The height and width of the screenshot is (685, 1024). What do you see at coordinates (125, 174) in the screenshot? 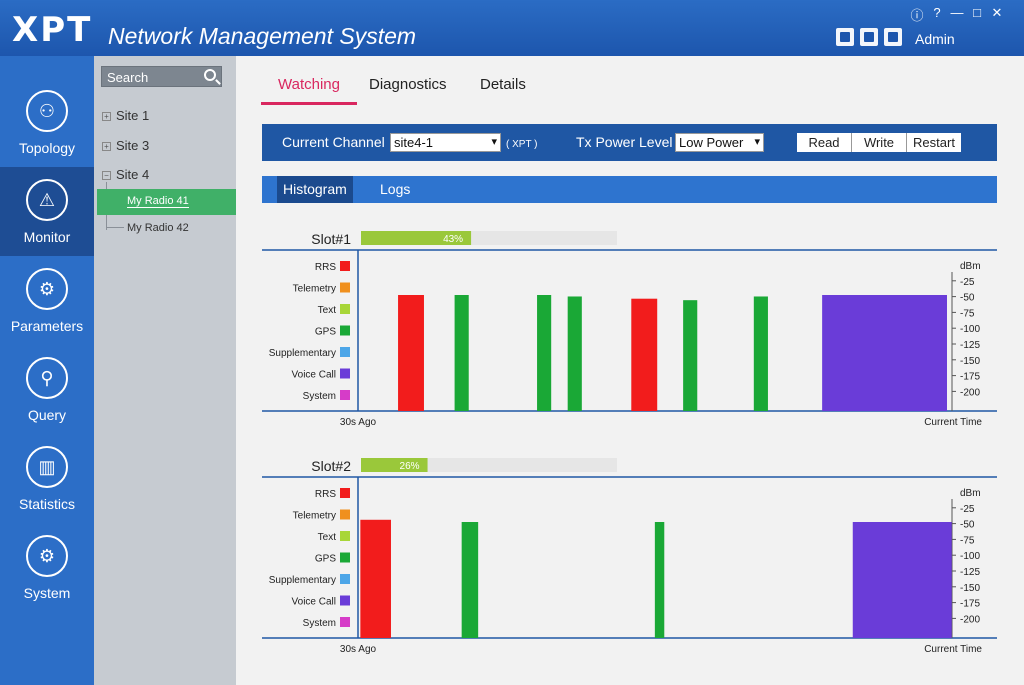
I see `tree-site: − Site 4` at bounding box center [125, 174].